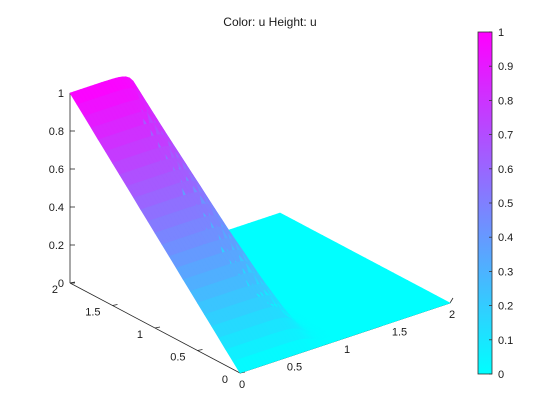  Describe the element at coordinates (92, 313) in the screenshot. I see `y-tick-label: 1.5` at that location.